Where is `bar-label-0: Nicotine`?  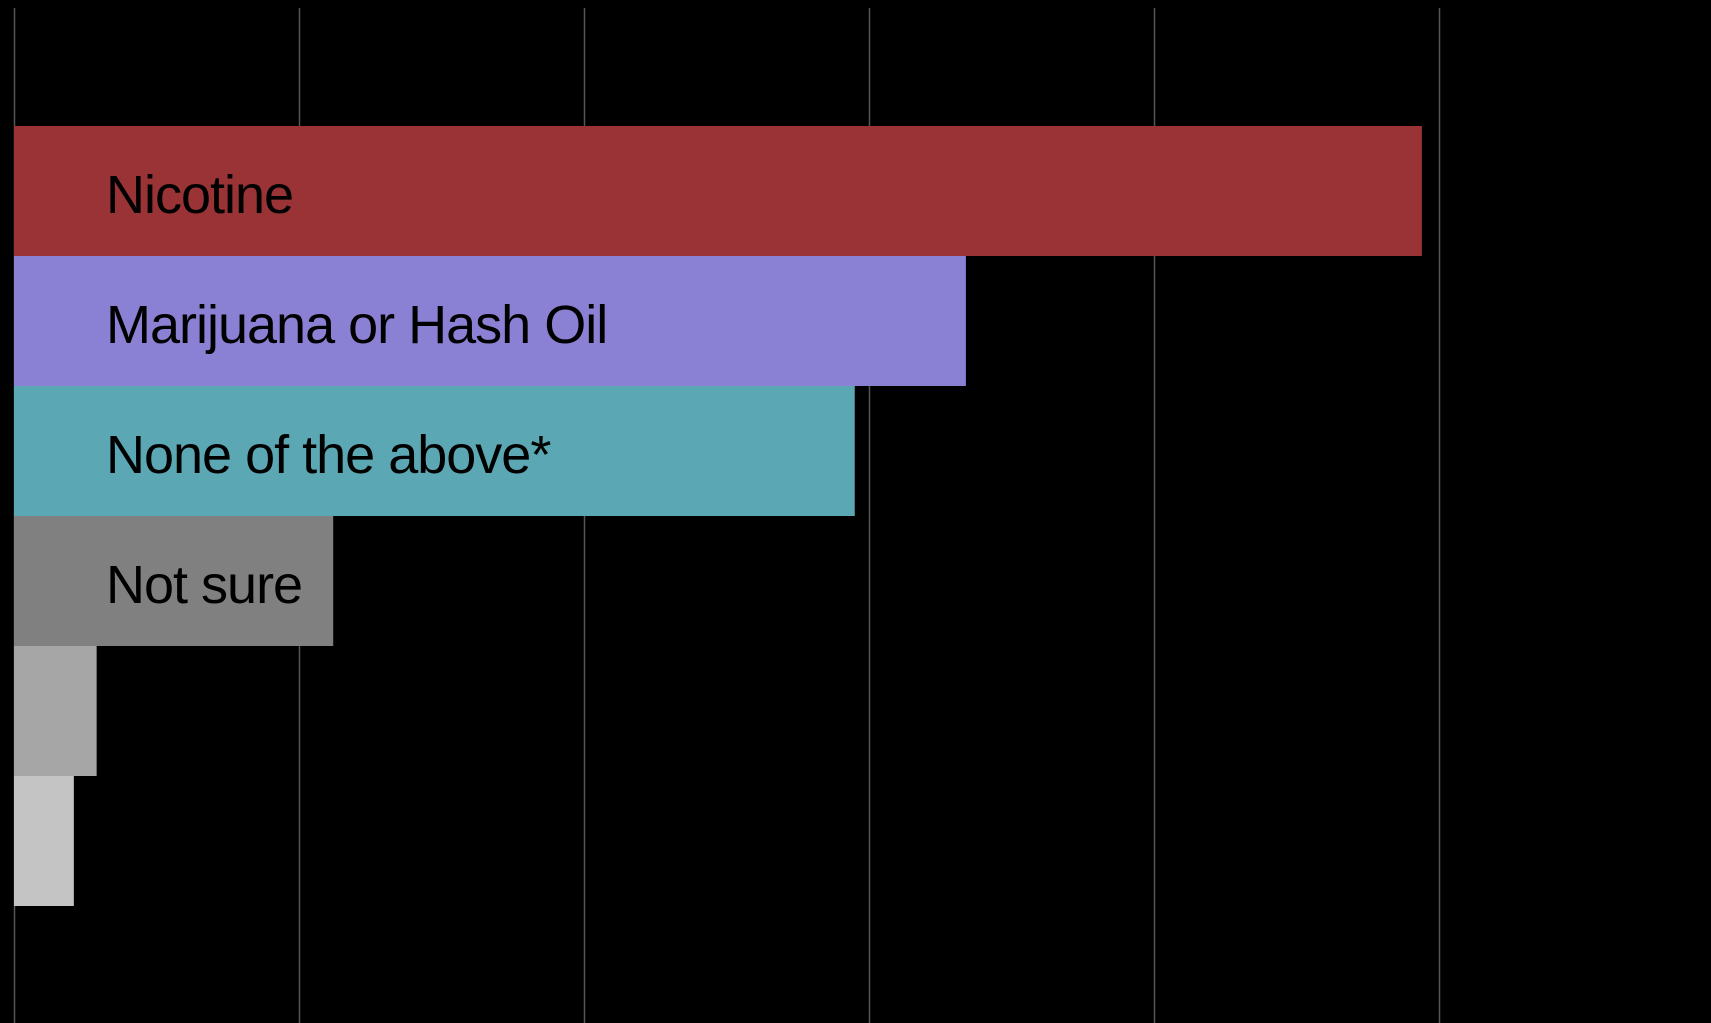
bar-label-0: Nicotine is located at coordinates (199, 195).